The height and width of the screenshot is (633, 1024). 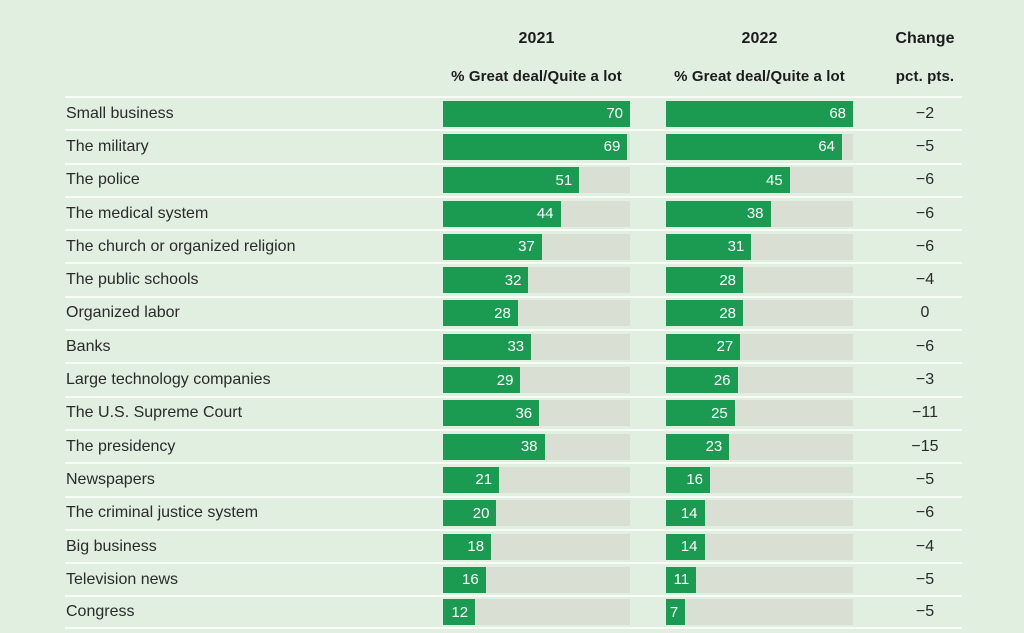 I want to click on bar-value-2022: 27, so click(x=725, y=347).